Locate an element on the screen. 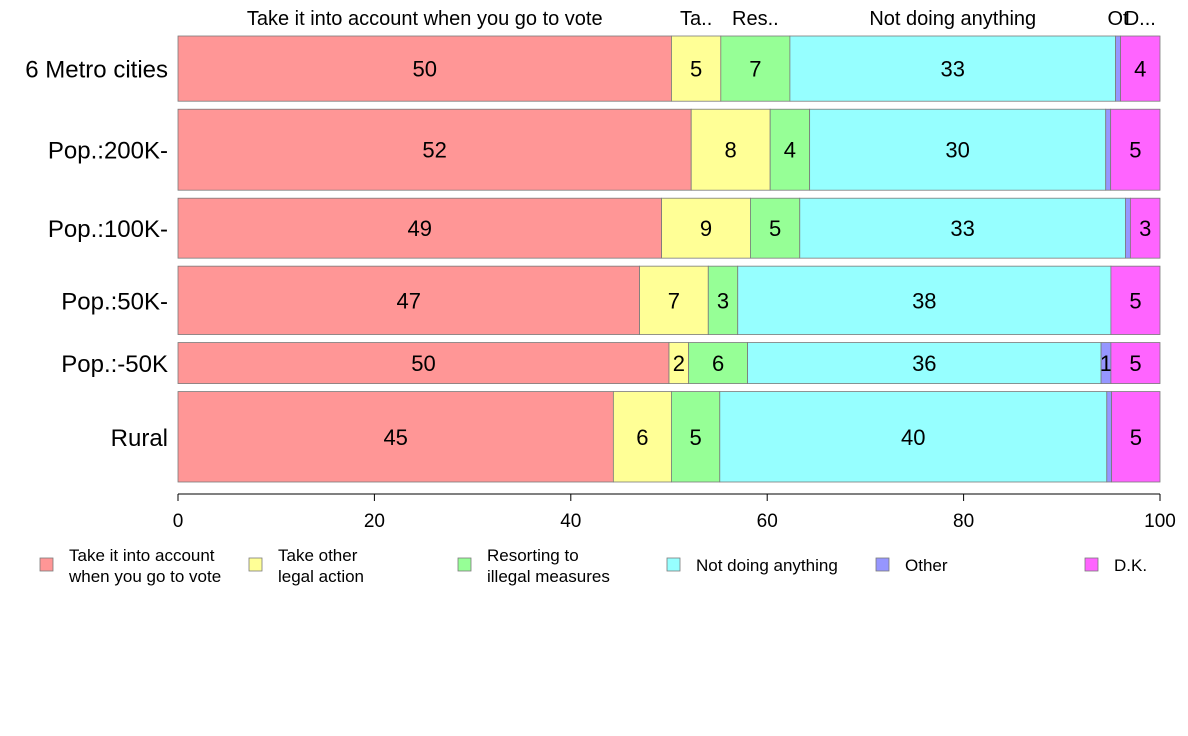  category-label: Rural is located at coordinates (139, 438).